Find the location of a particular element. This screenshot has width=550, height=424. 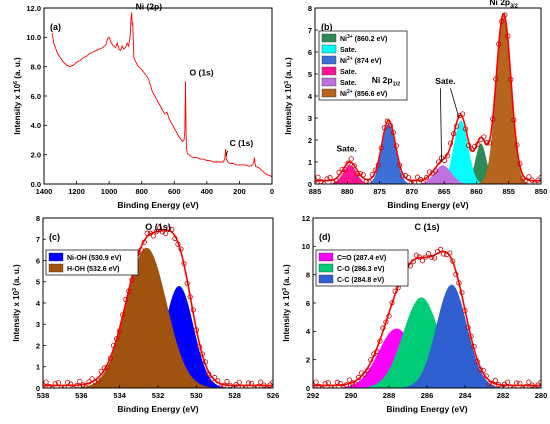

x-tick-label: 875 is located at coordinates (379, 191).